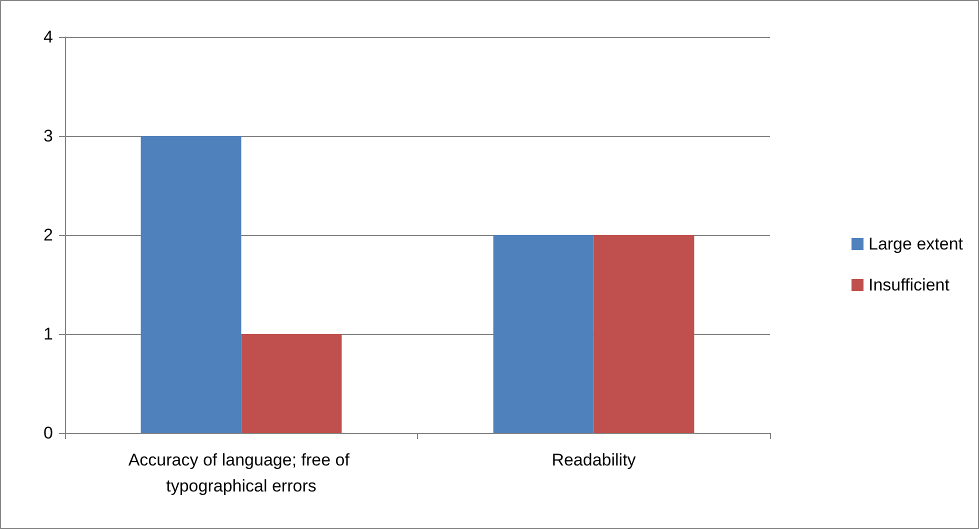 This screenshot has height=529, width=979. I want to click on legend-label: Insufficient, so click(909, 285).